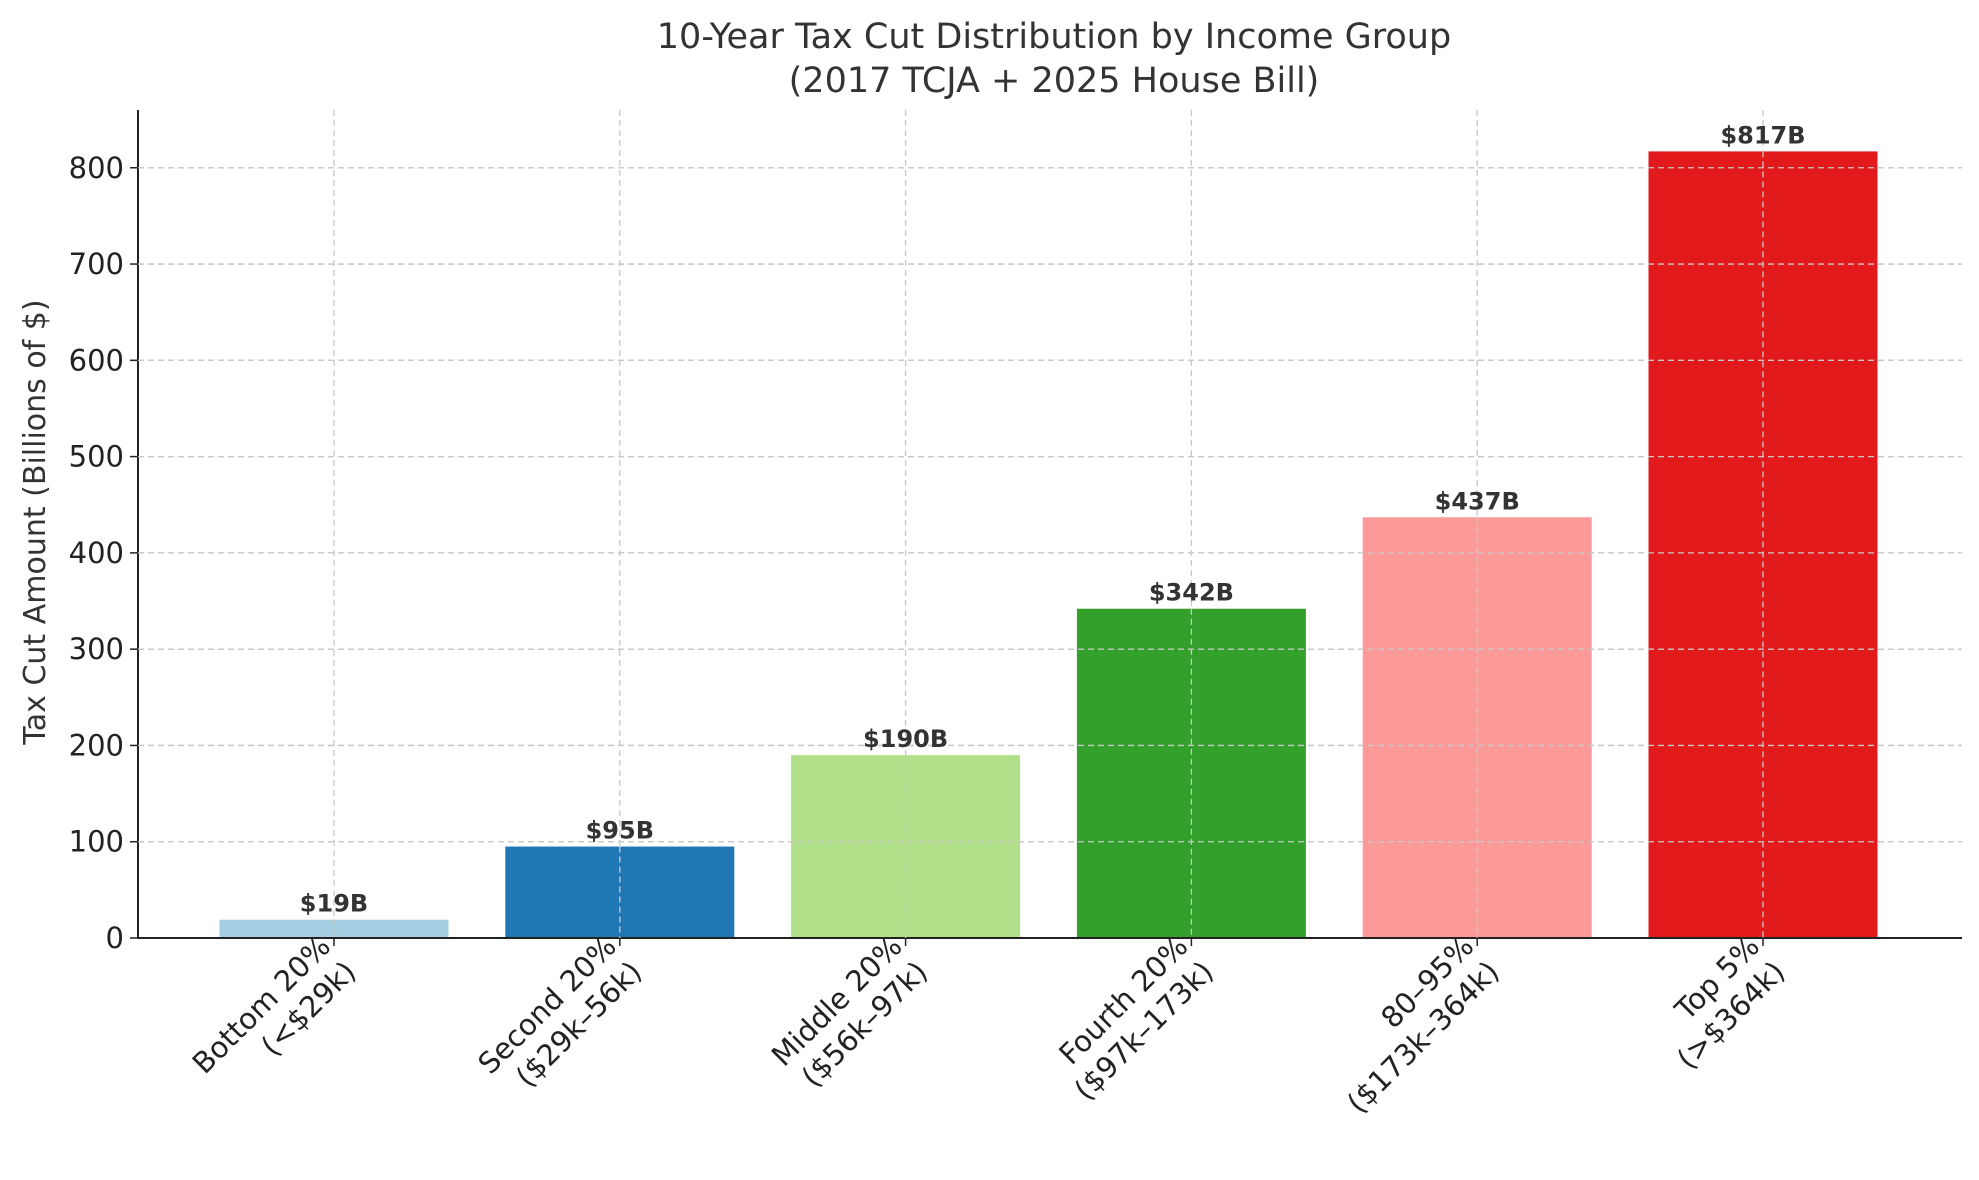 Image resolution: width=1979 pixels, height=1180 pixels. I want to click on bar-data-label: $437B, so click(1477, 501).